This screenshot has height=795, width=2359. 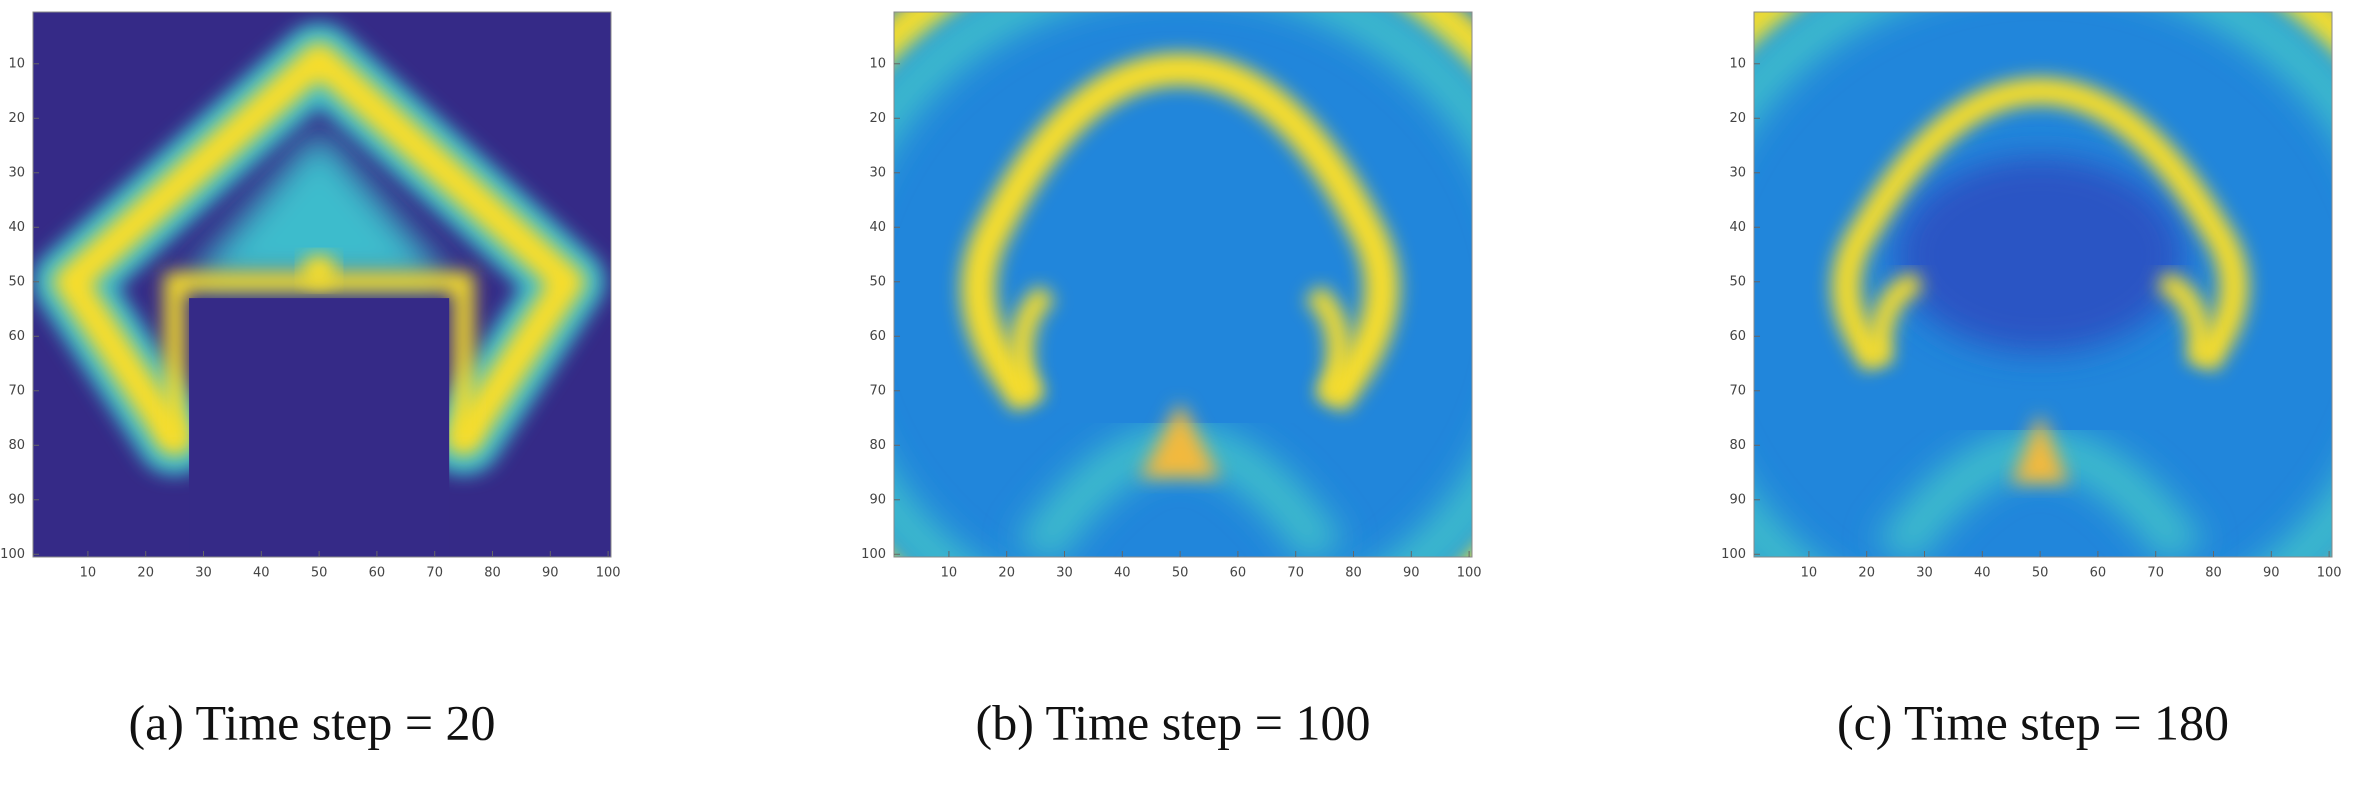 I want to click on caption: (a) Time step = 20, so click(x=311, y=722).